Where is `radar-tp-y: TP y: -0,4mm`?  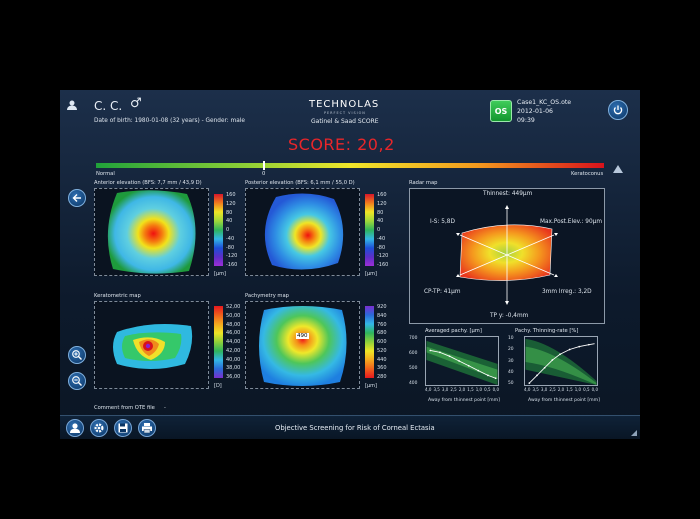 radar-tp-y: TP y: -0,4mm is located at coordinates (509, 316).